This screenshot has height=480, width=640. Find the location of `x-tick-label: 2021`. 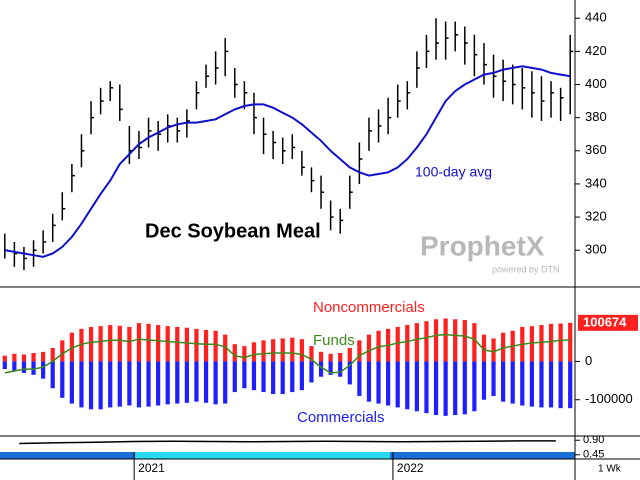

x-tick-label: 2021 is located at coordinates (151, 468).